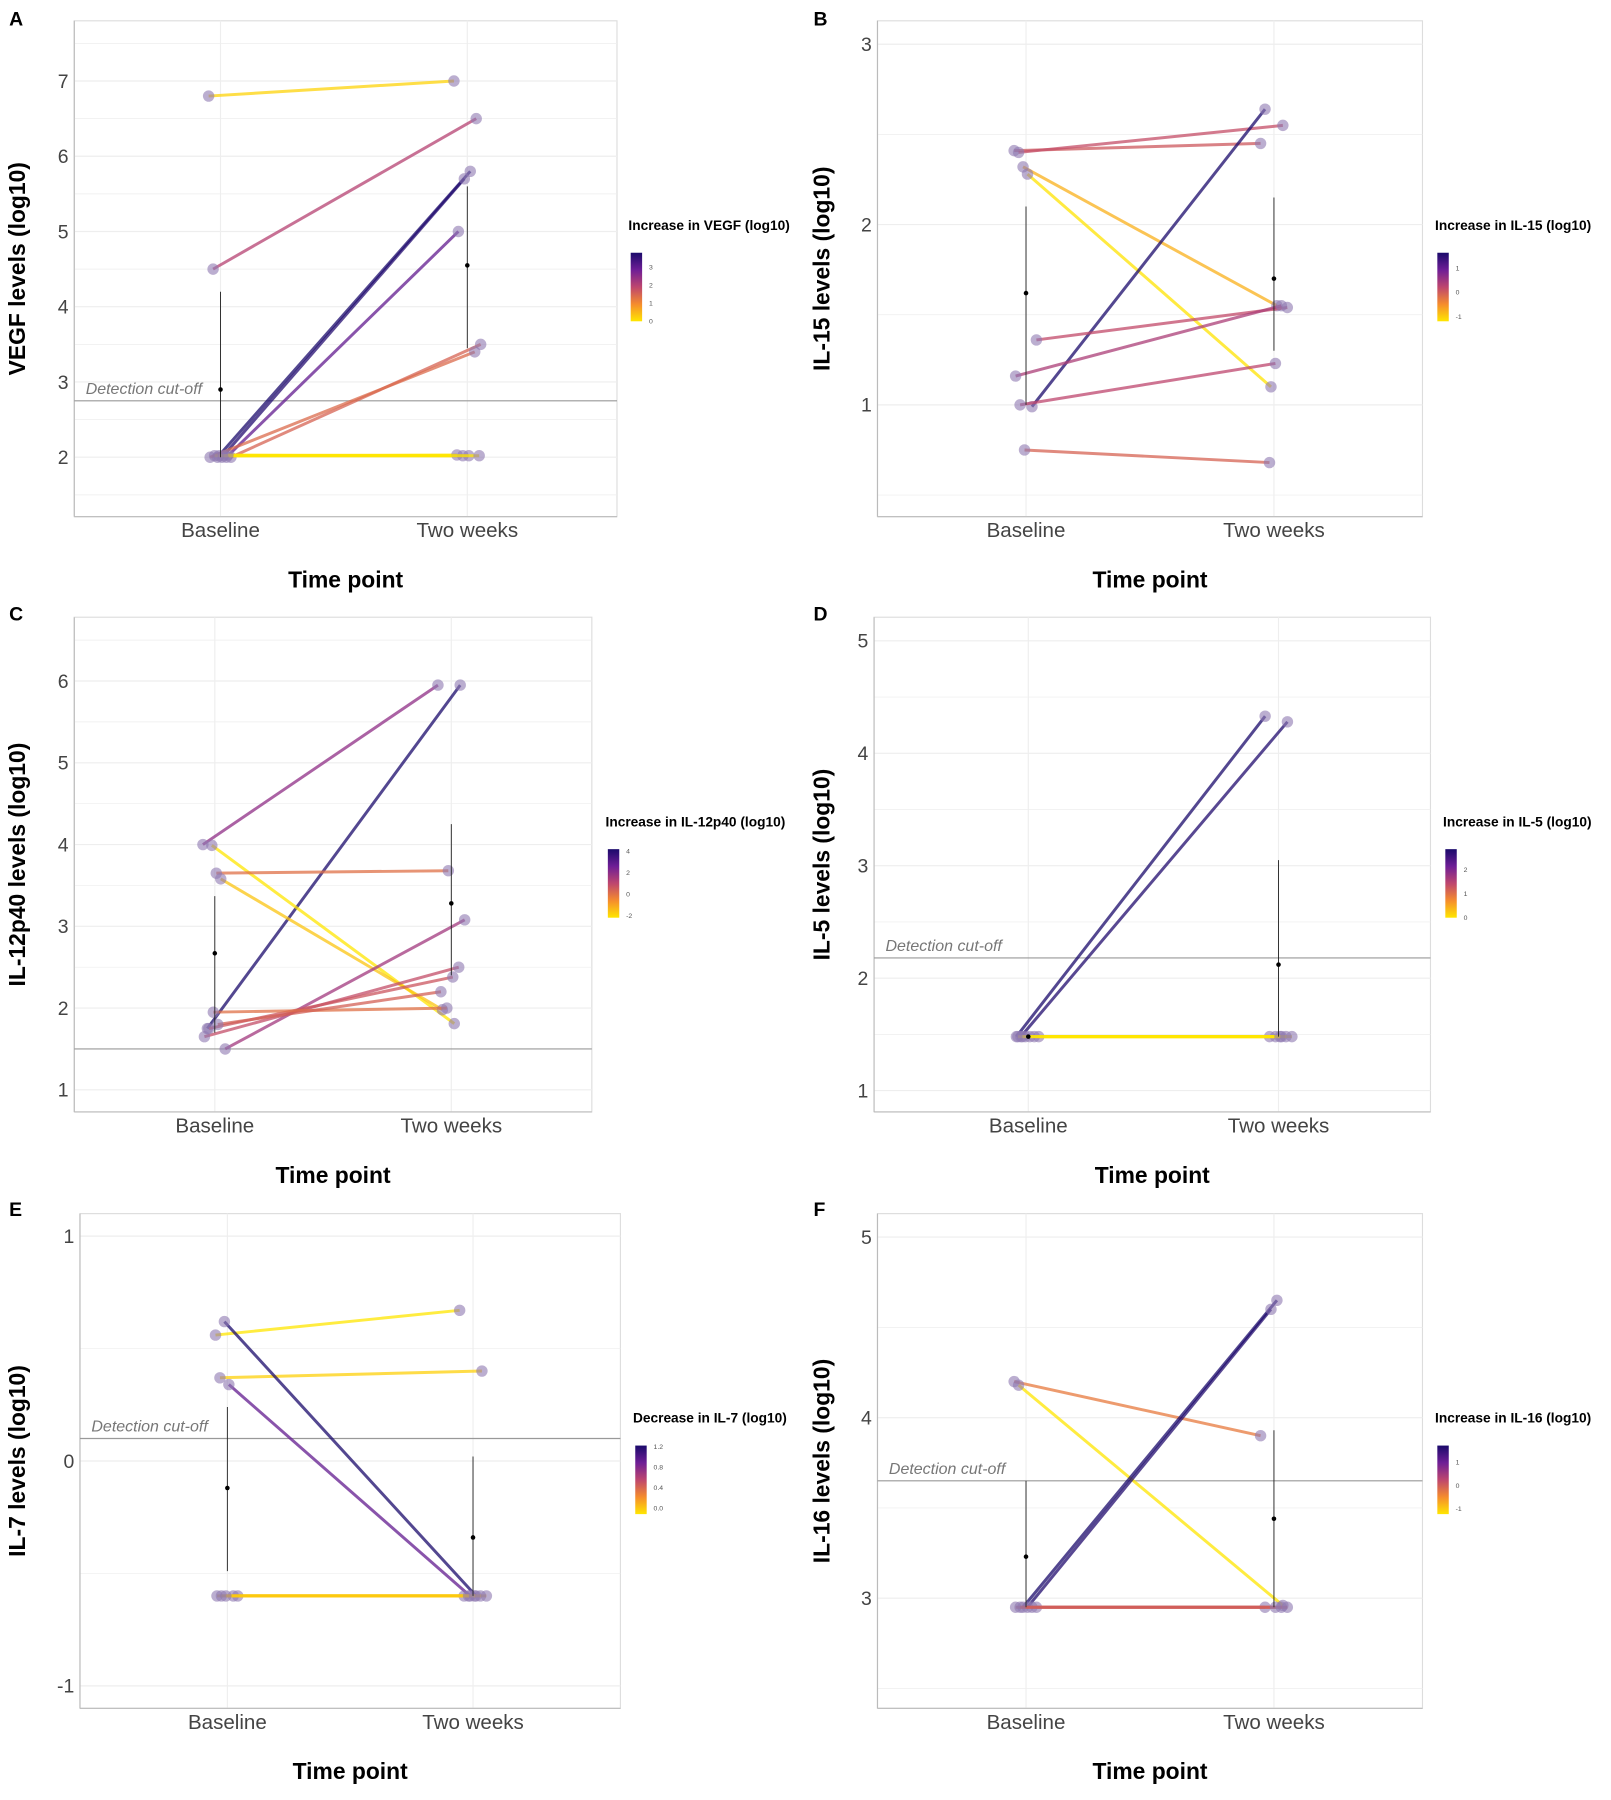  What do you see at coordinates (710, 1418) in the screenshot?
I see `legend-title: Decrease in IL-7 (log10)` at bounding box center [710, 1418].